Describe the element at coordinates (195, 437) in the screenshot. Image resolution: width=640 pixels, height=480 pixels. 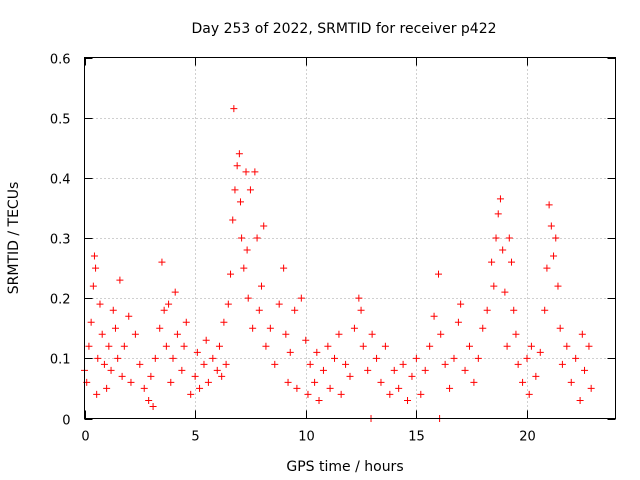
I see `x-tick-label: 5` at that location.